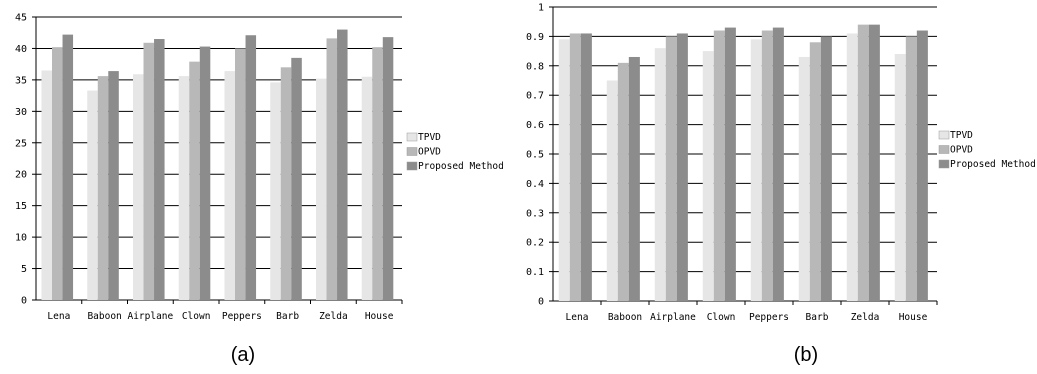  I want to click on y-tick-label: 0.1, so click(535, 272).